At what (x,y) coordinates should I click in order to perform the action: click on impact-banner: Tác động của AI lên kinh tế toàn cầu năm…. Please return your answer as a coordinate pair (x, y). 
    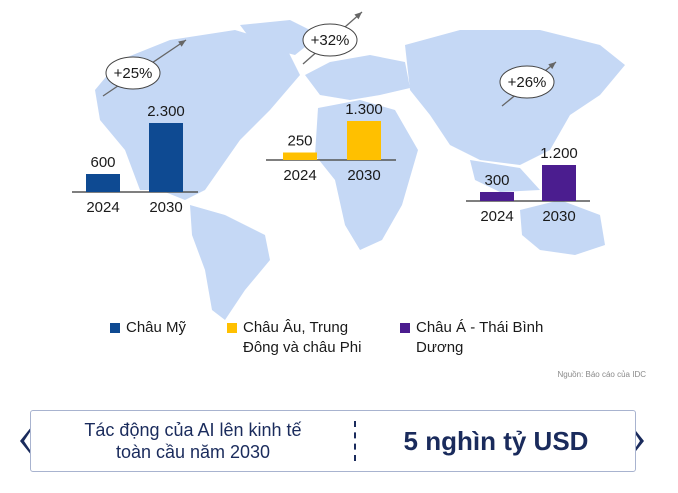
    Looking at the image, I should click on (333, 441).